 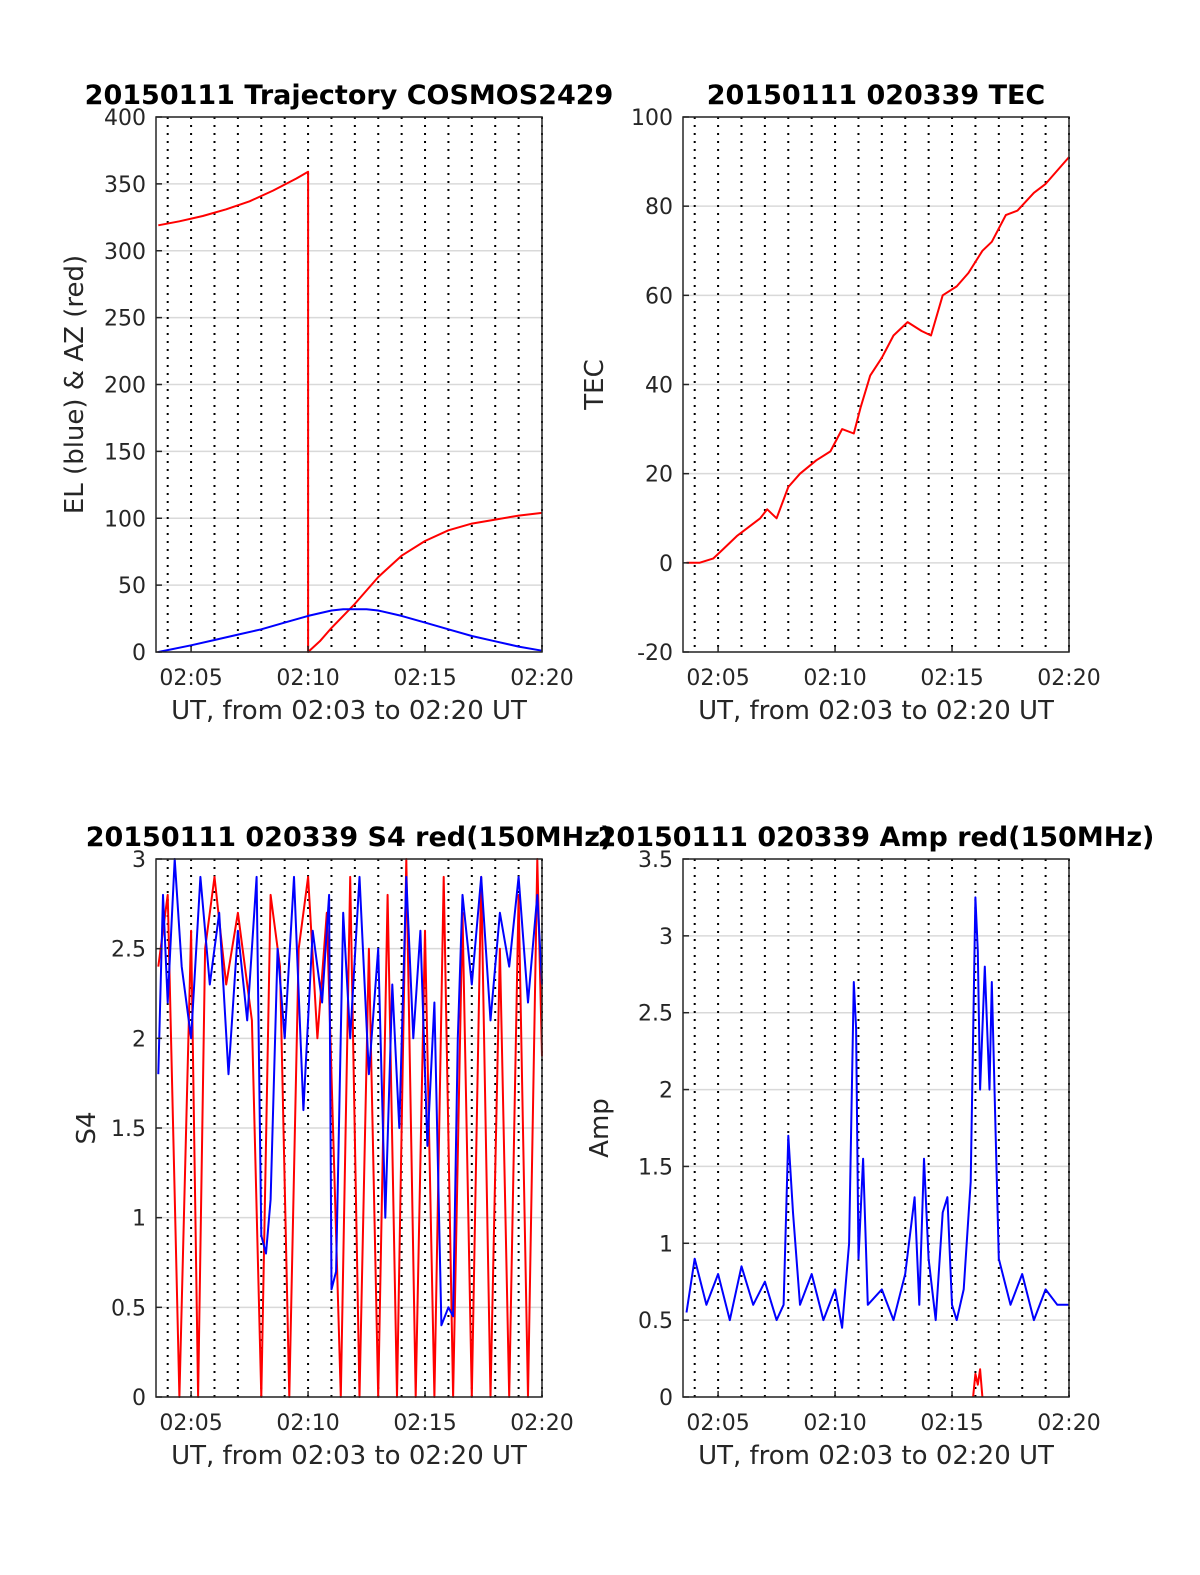 I want to click on y-axis-label: S4, so click(x=87, y=1127).